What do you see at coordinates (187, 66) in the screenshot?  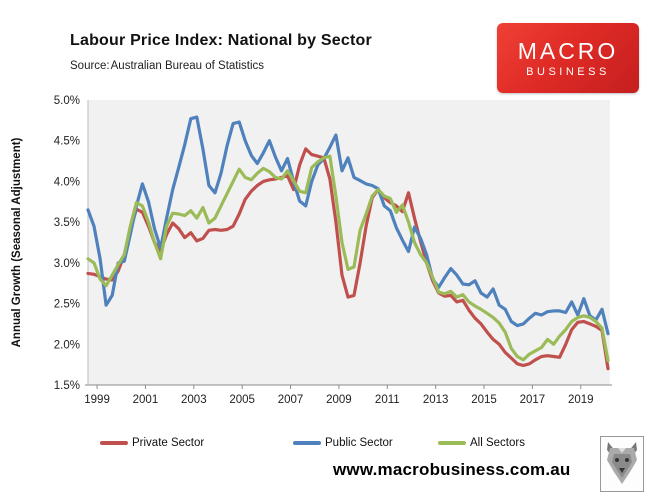 I see `source-value: Australian Bureau of Statistics` at bounding box center [187, 66].